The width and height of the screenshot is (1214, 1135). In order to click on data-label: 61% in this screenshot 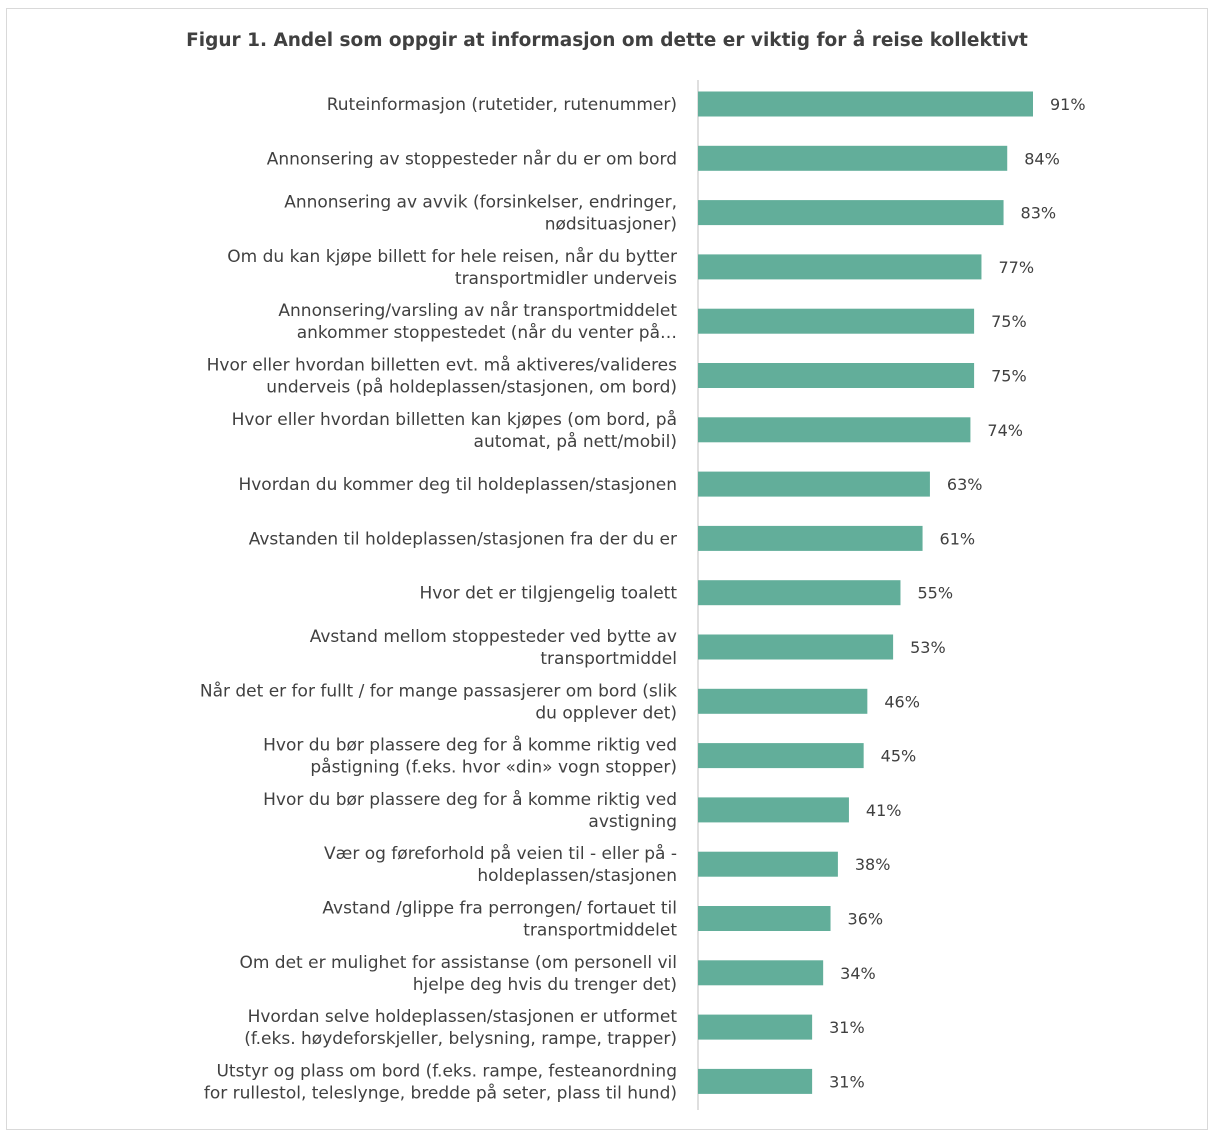, I will do `click(958, 538)`.